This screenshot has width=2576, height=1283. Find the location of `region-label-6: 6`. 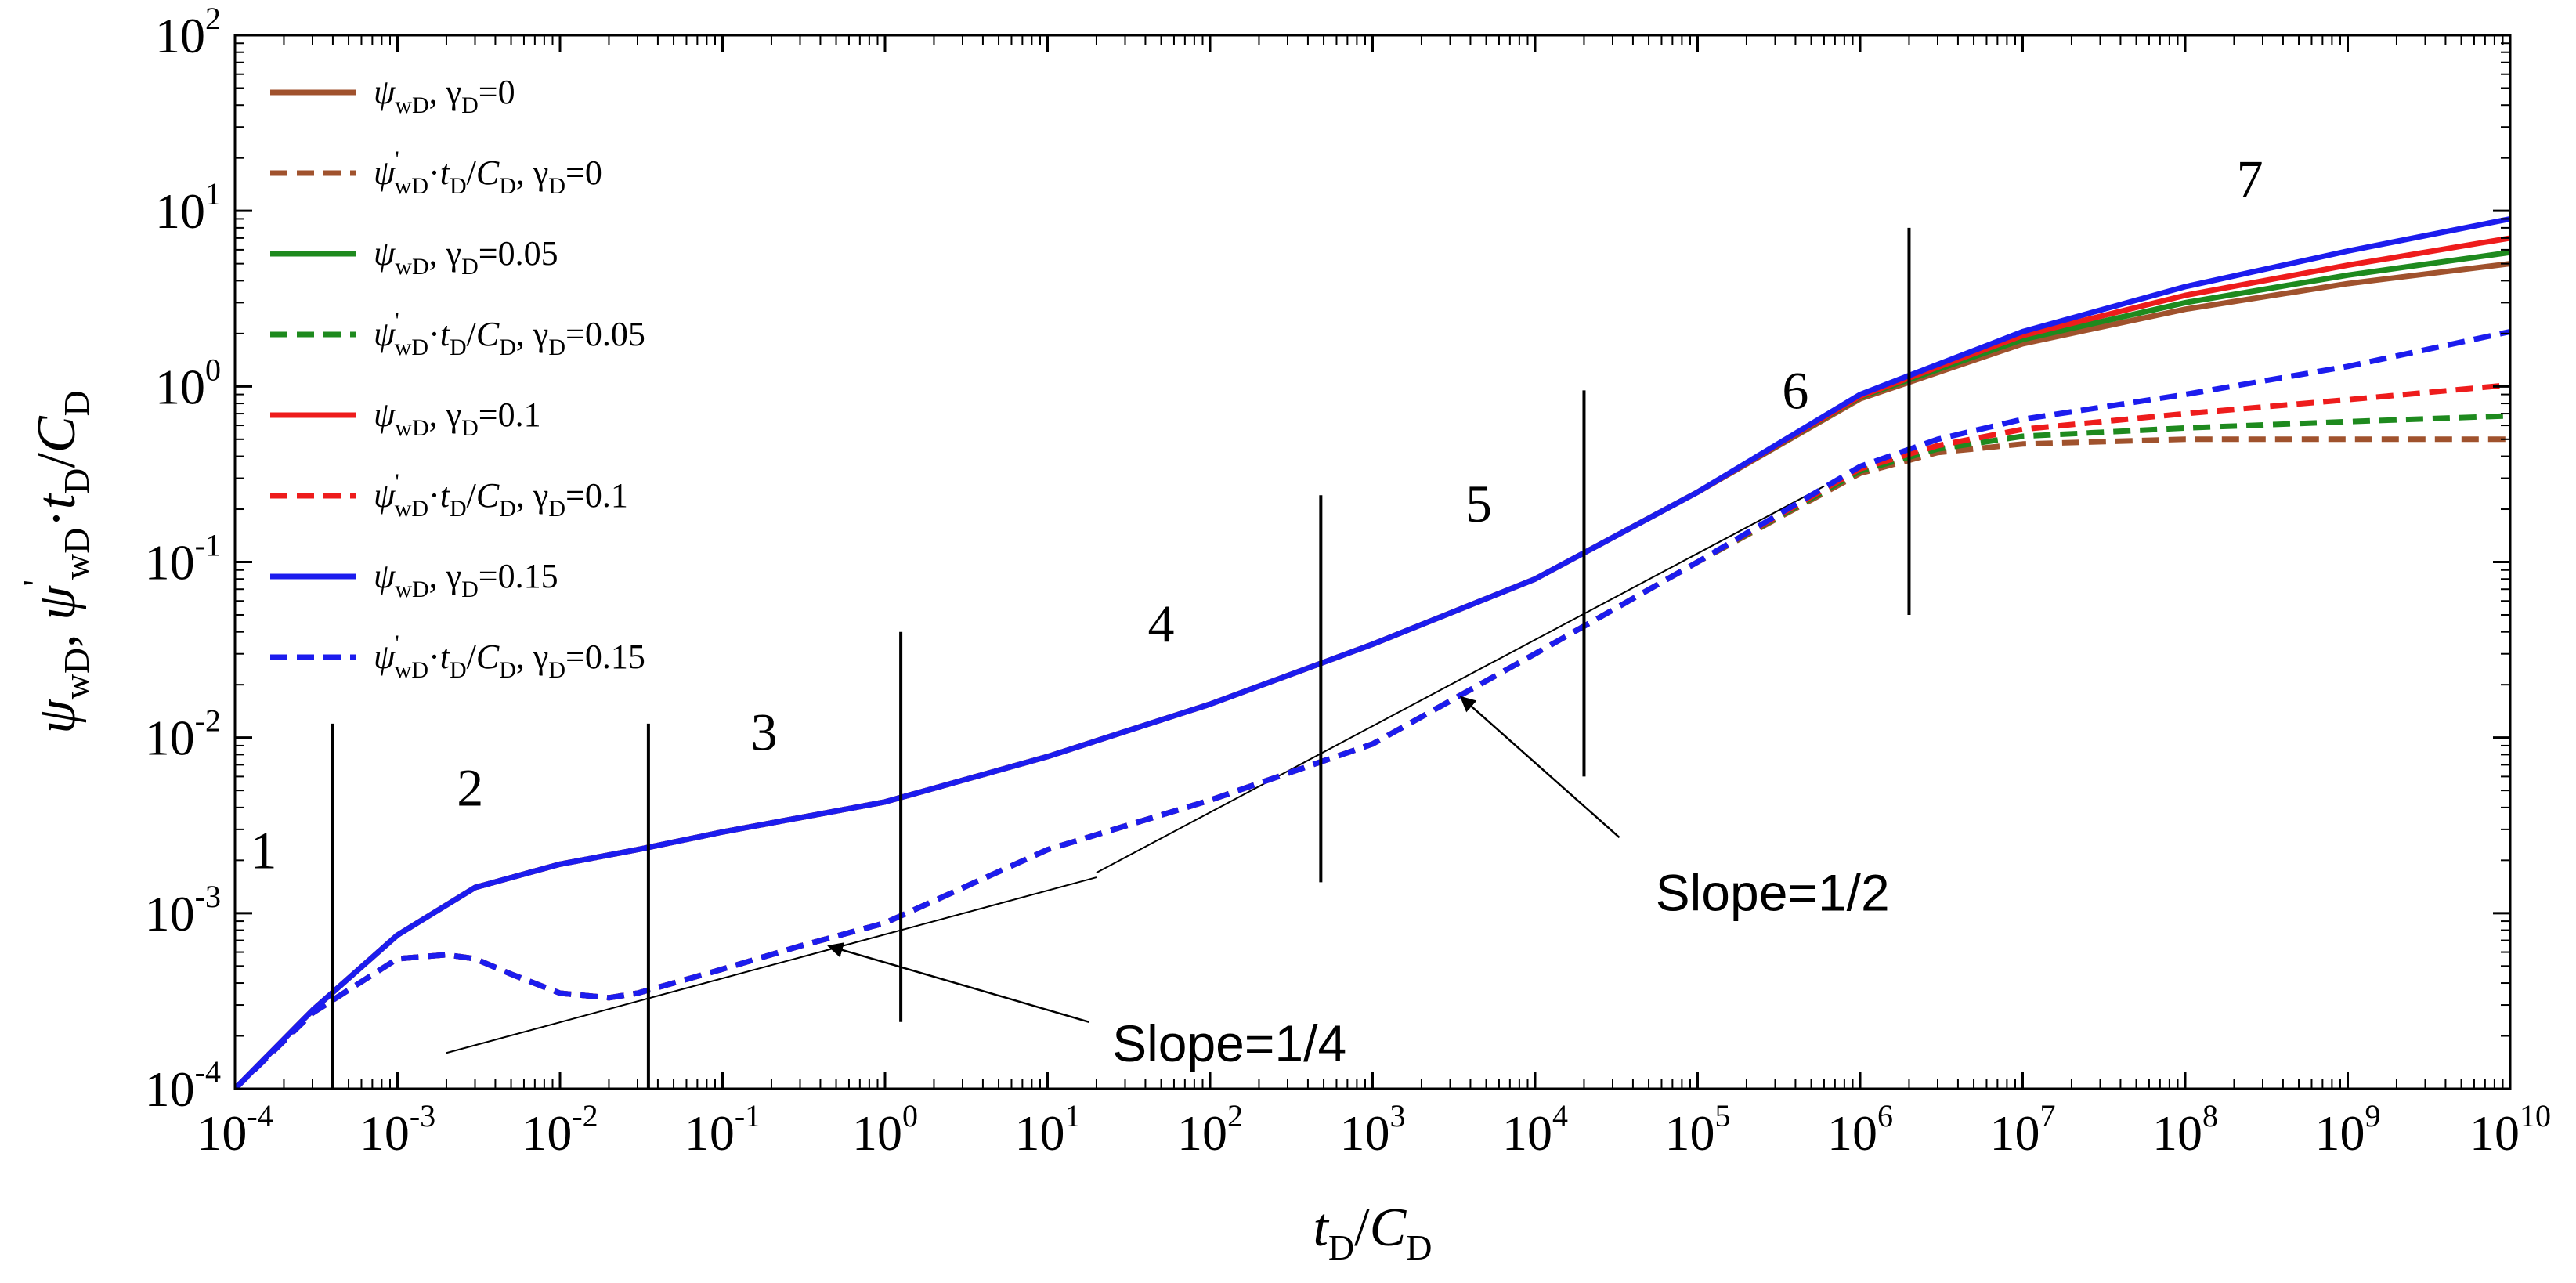

region-label-6: 6 is located at coordinates (1795, 390).